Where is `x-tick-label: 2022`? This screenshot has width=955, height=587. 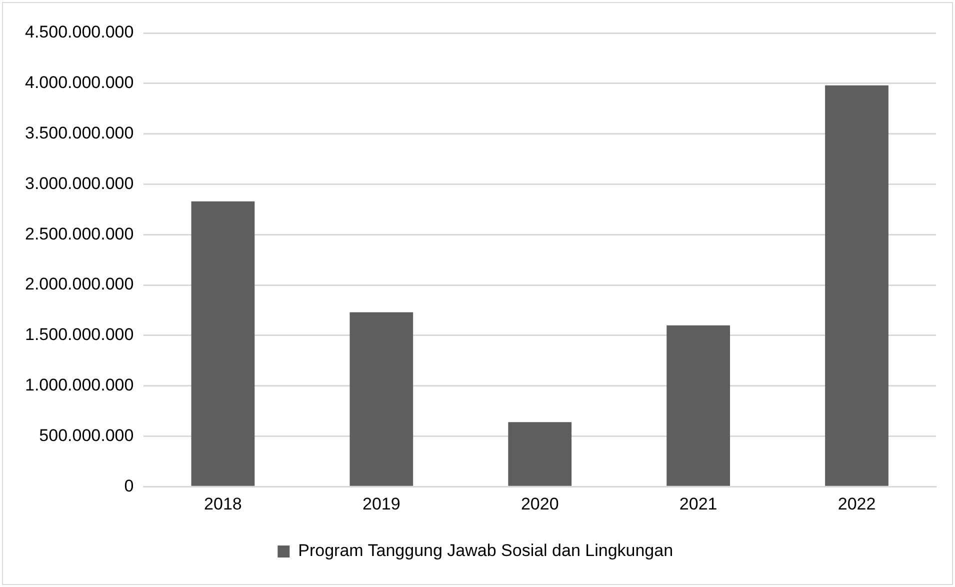
x-tick-label: 2022 is located at coordinates (857, 504).